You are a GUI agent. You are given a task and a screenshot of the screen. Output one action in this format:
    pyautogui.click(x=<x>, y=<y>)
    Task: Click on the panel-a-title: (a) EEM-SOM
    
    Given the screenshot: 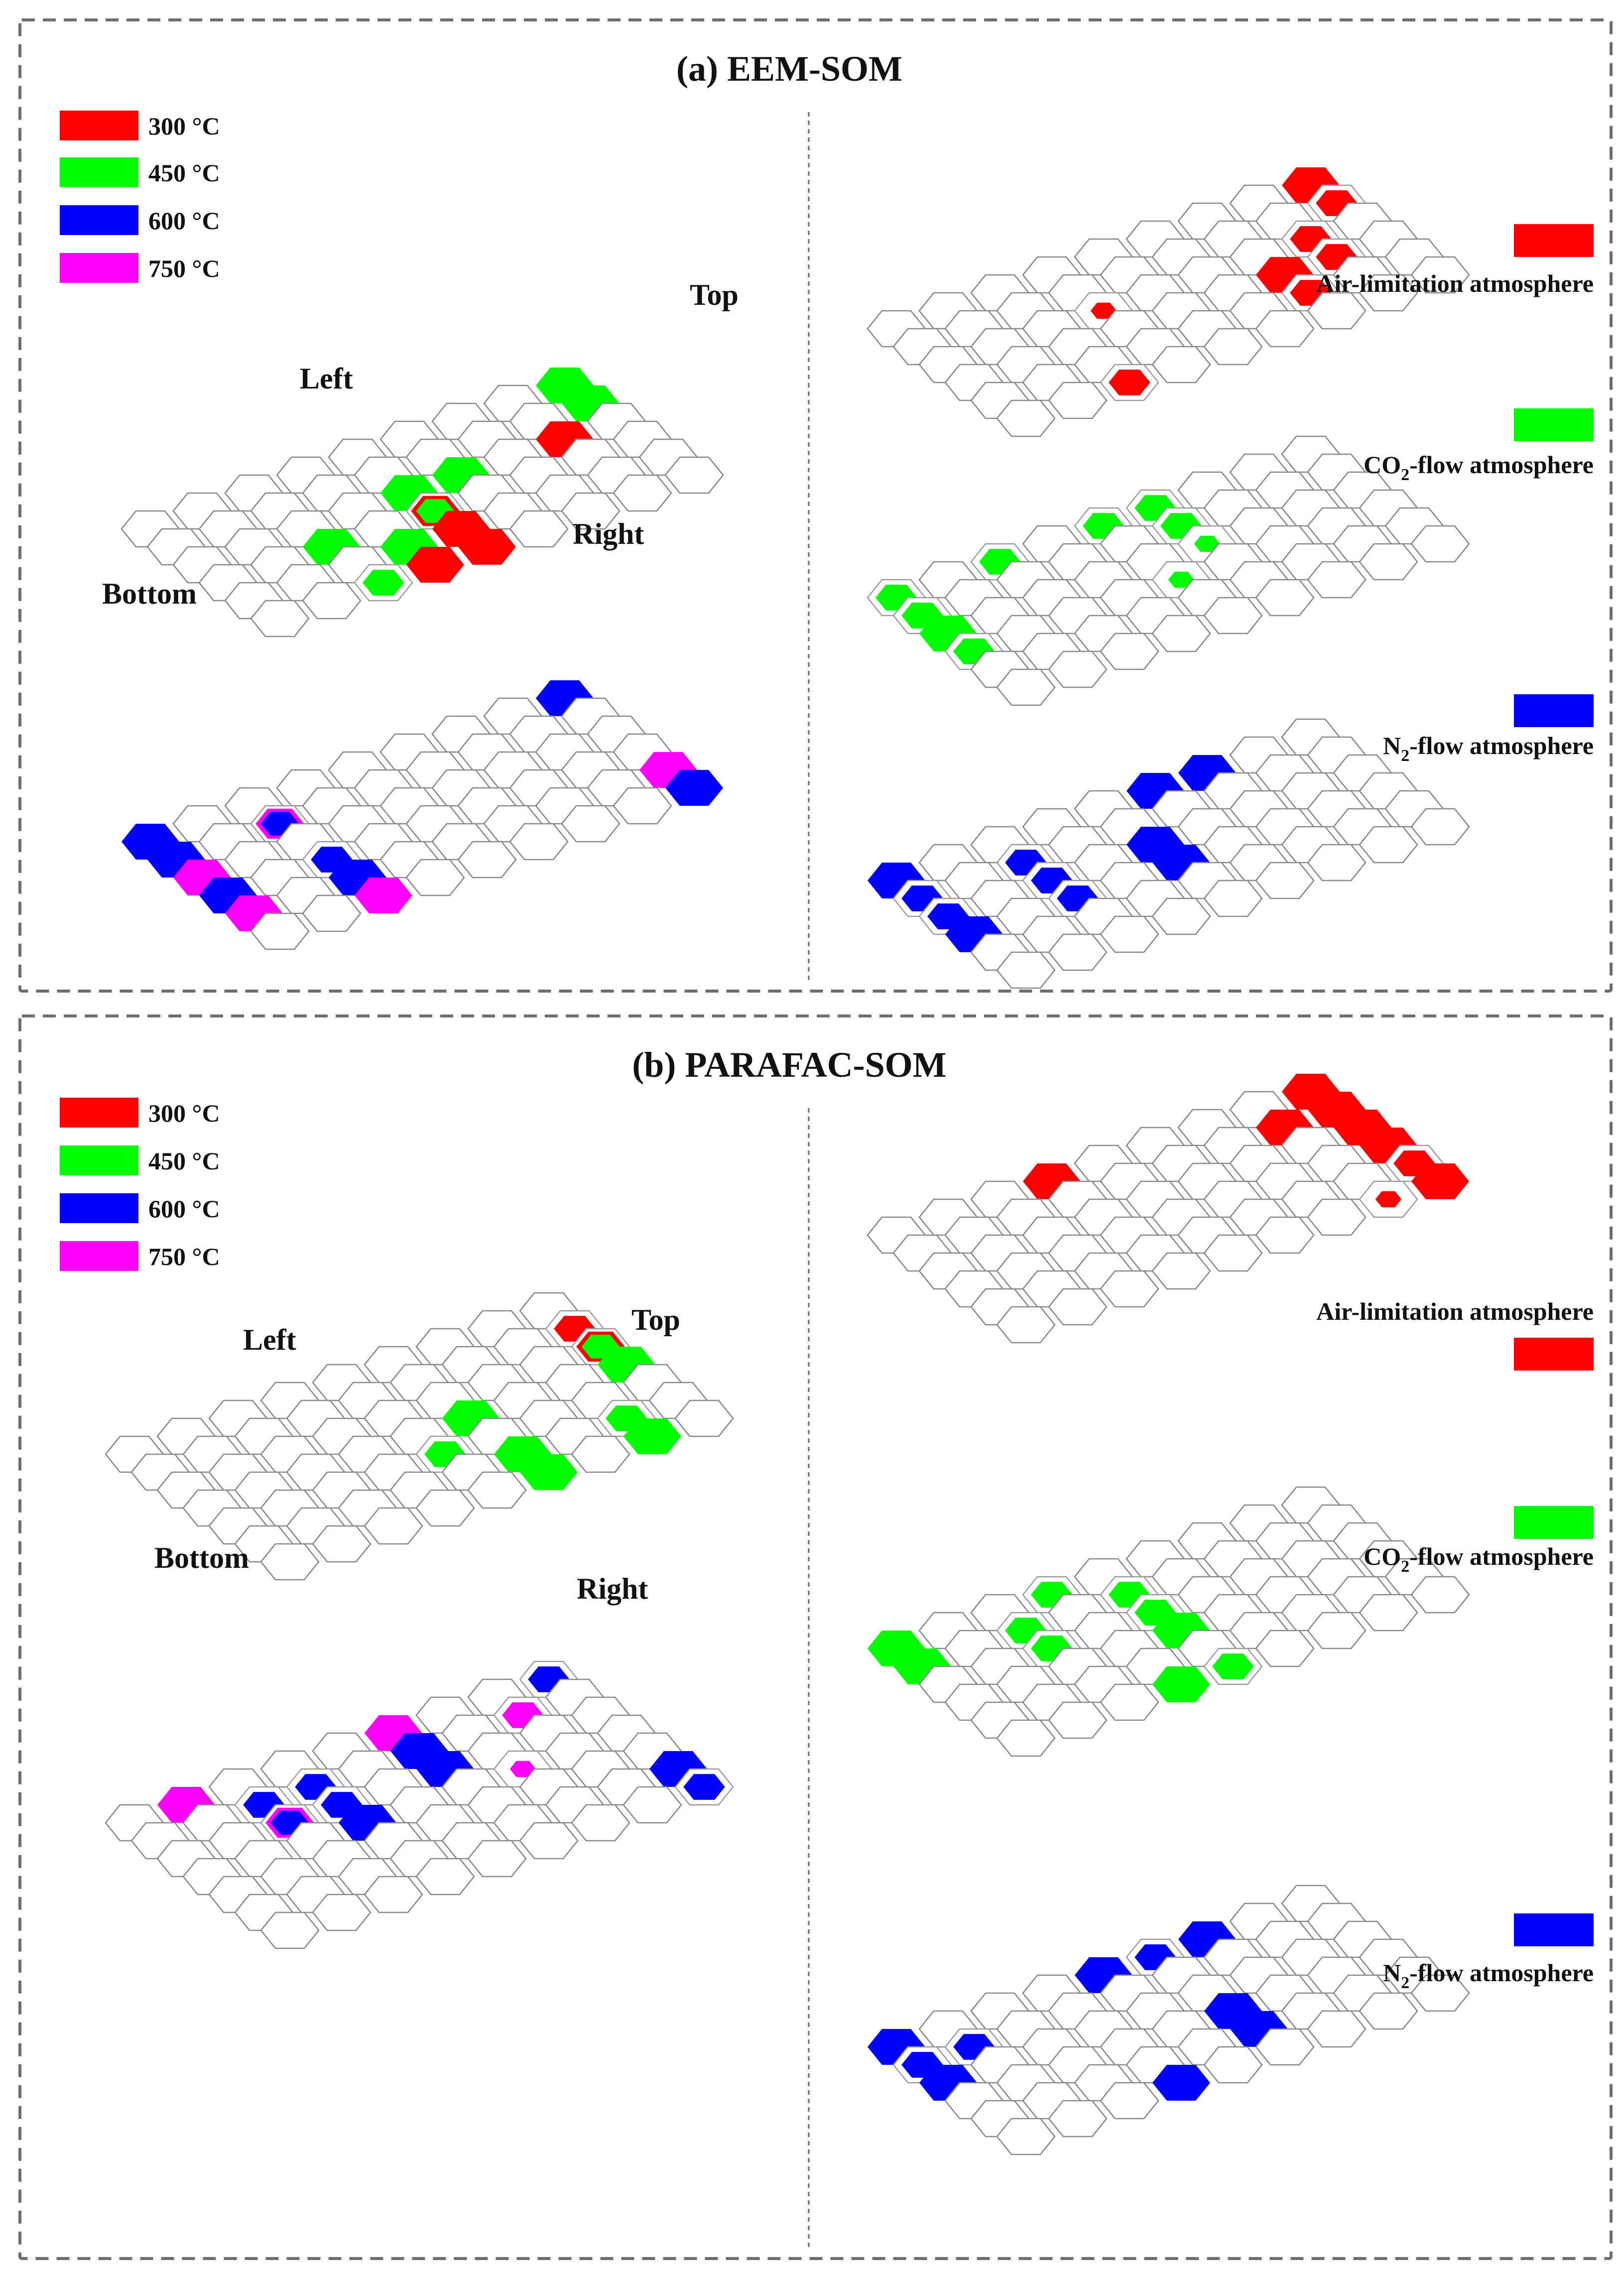 What is the action you would take?
    pyautogui.click(x=789, y=69)
    